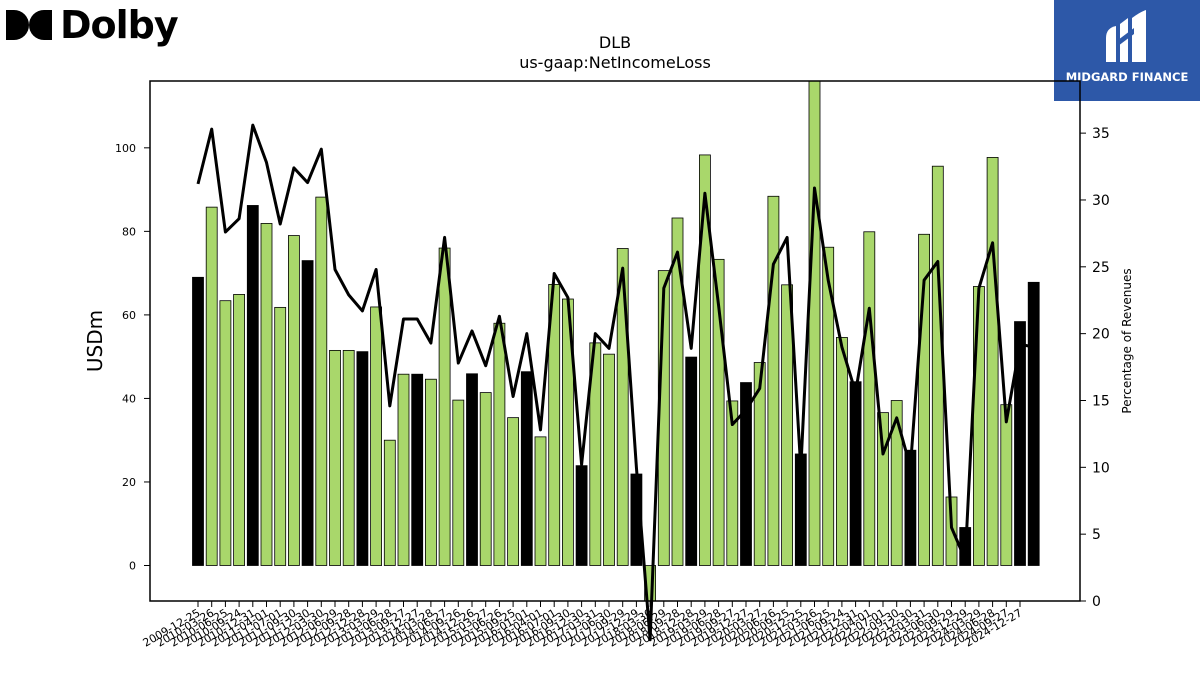 The width and height of the screenshot is (1200, 675). What do you see at coordinates (1127, 77) in the screenshot?
I see `midgard-finance-logo-text: MIDGARD FINANCE` at bounding box center [1127, 77].